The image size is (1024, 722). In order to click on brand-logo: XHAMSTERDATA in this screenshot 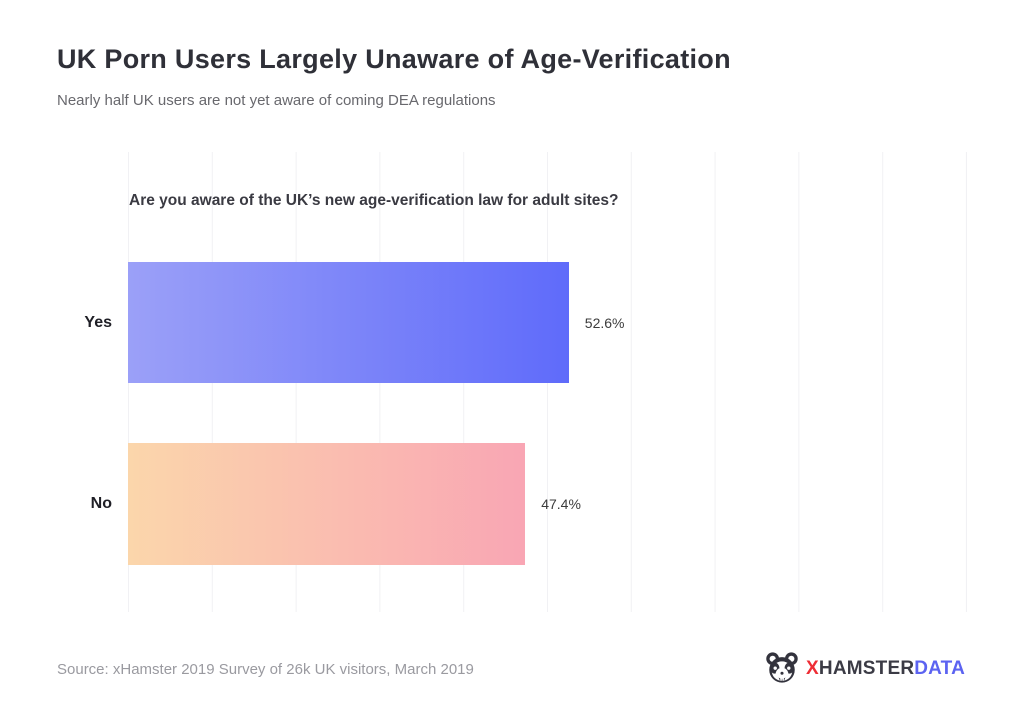, I will do `click(865, 669)`.